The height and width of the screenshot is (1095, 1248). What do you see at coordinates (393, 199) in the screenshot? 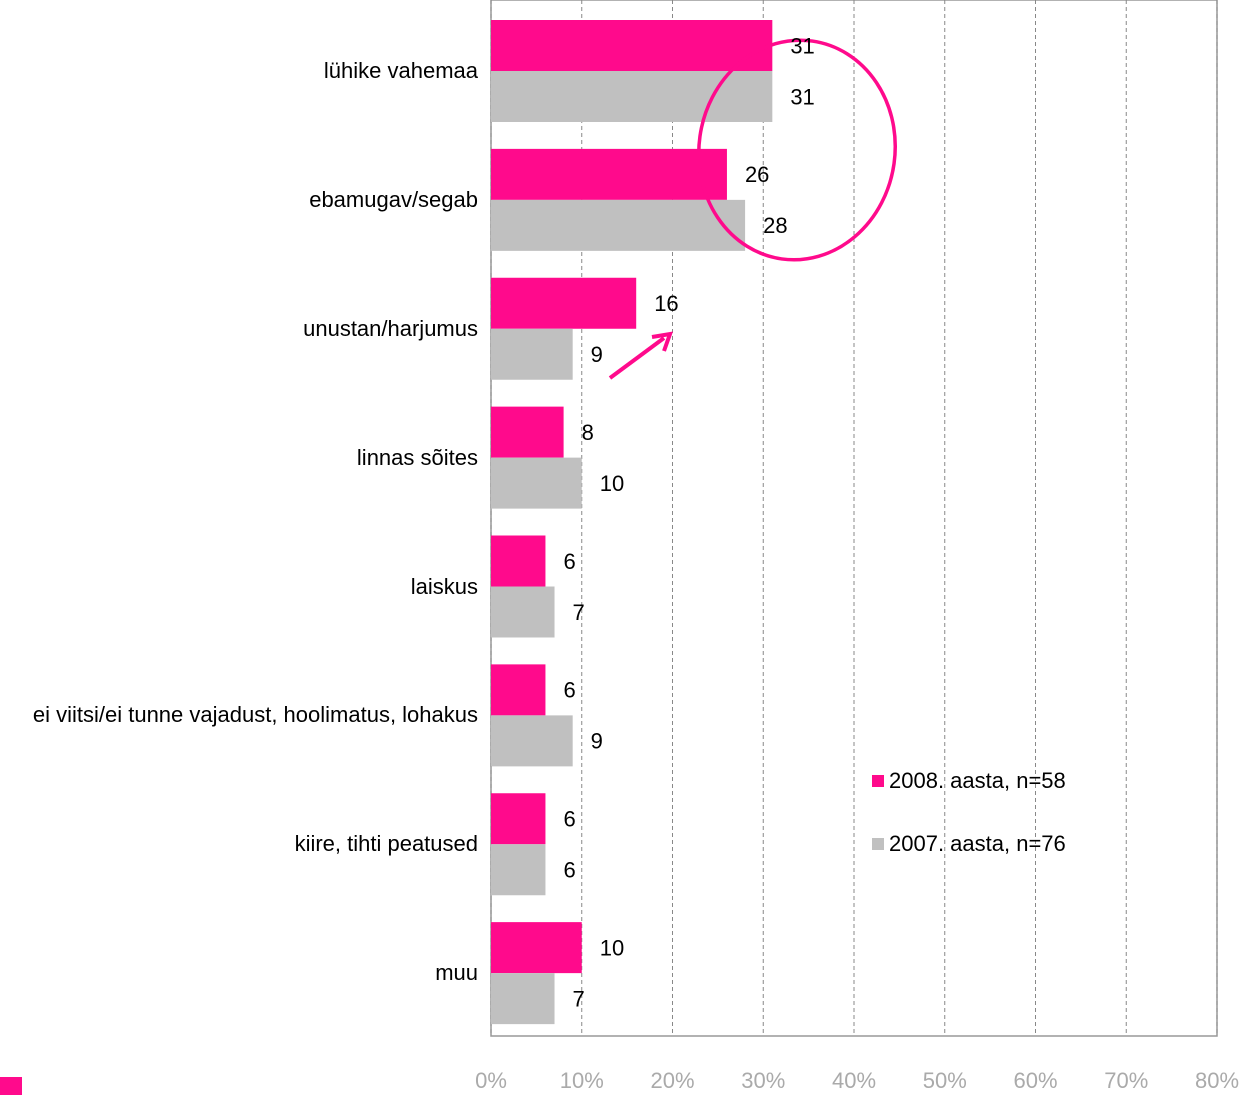
I see `y-tick-label: ebamugav/segab` at bounding box center [393, 199].